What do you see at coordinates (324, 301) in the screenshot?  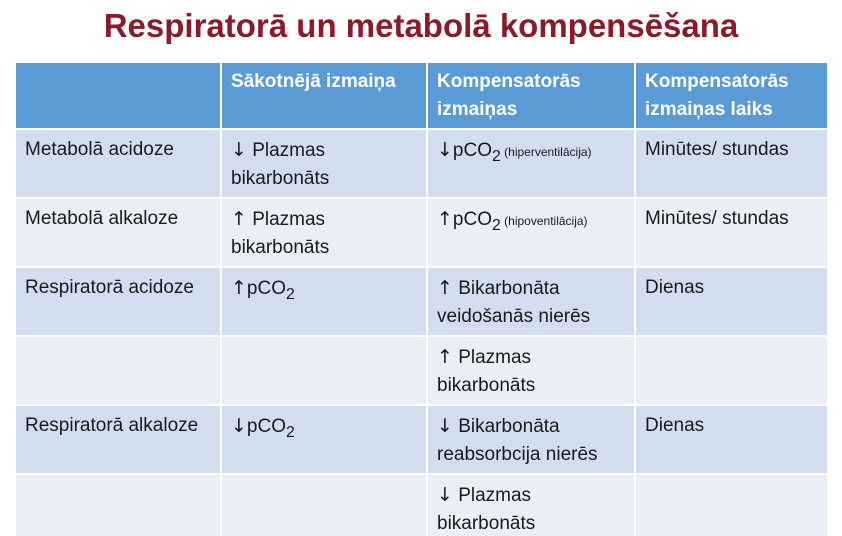 I see `cell-initial-change: ↑pCO2` at bounding box center [324, 301].